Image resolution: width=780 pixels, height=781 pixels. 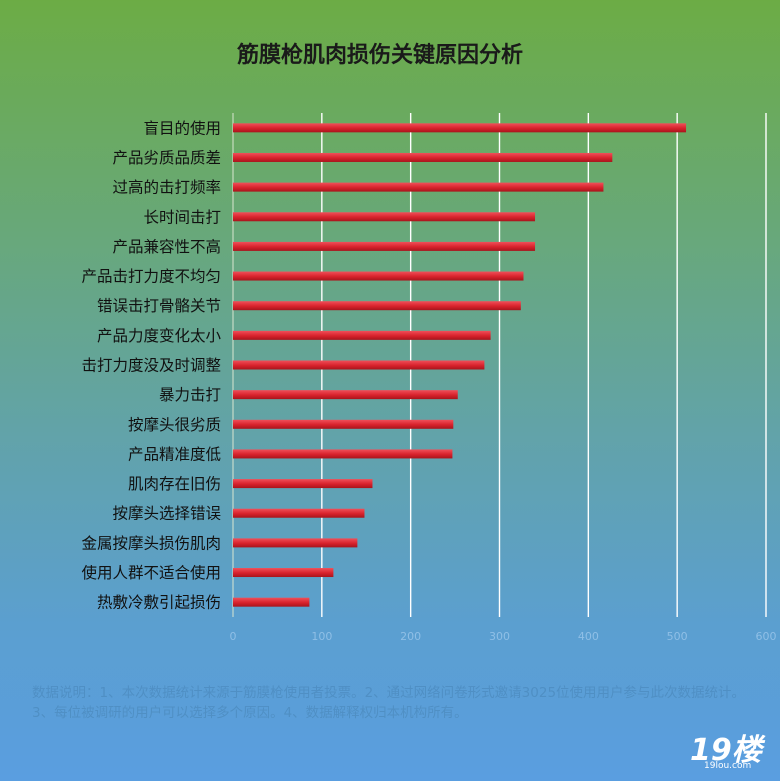 I want to click on category-label: 产品力度变化太小, so click(x=159, y=336).